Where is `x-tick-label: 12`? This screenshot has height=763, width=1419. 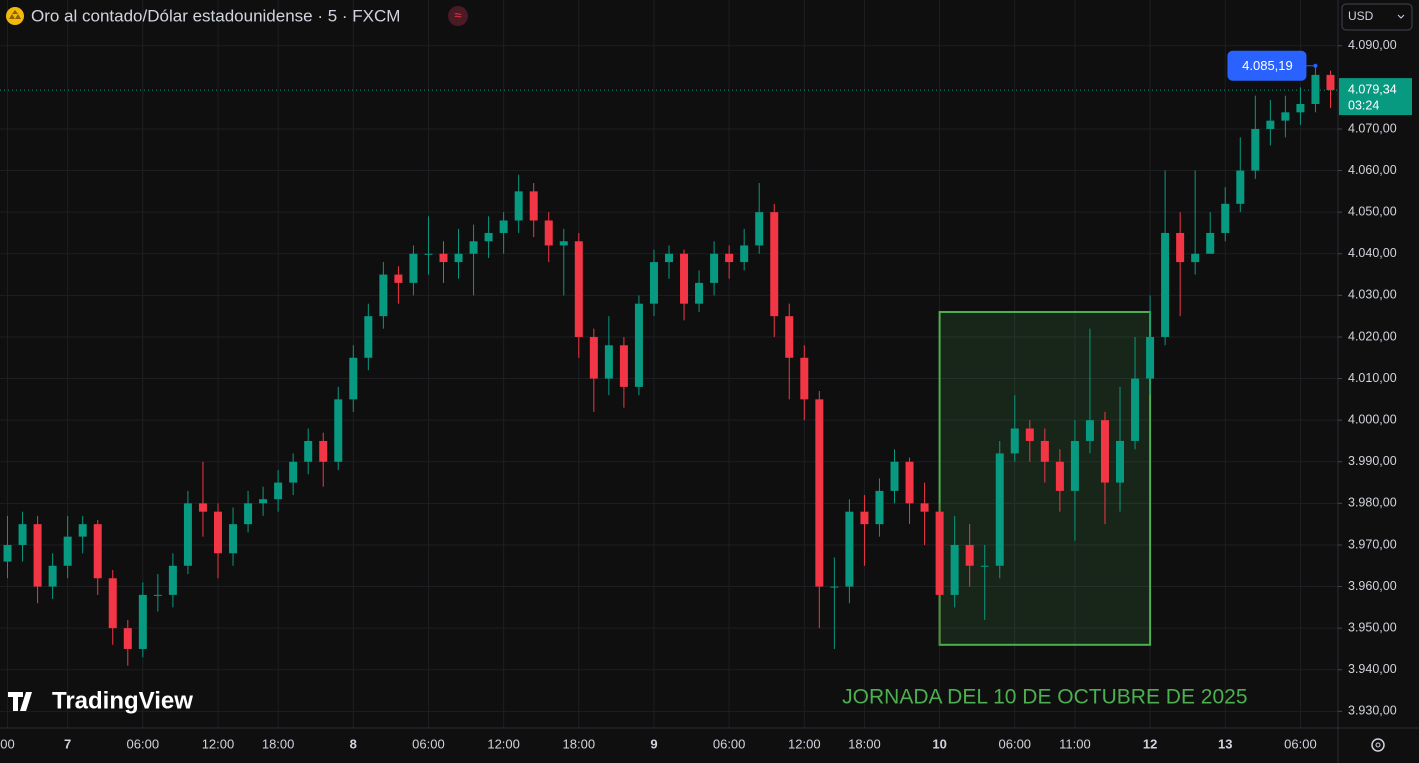 x-tick-label: 12 is located at coordinates (1150, 743).